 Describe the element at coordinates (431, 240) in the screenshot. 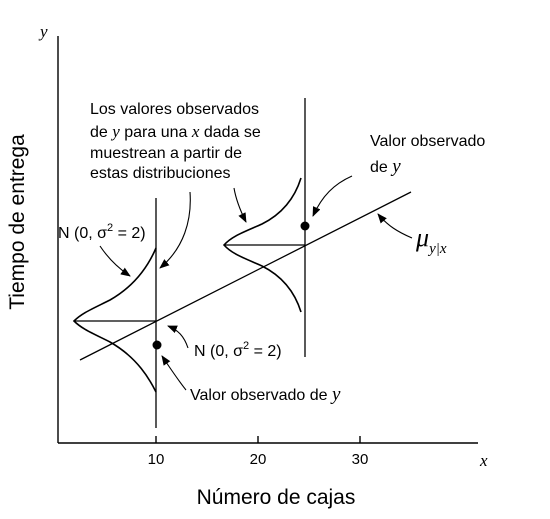

I see `regression-label: μy|x` at that location.